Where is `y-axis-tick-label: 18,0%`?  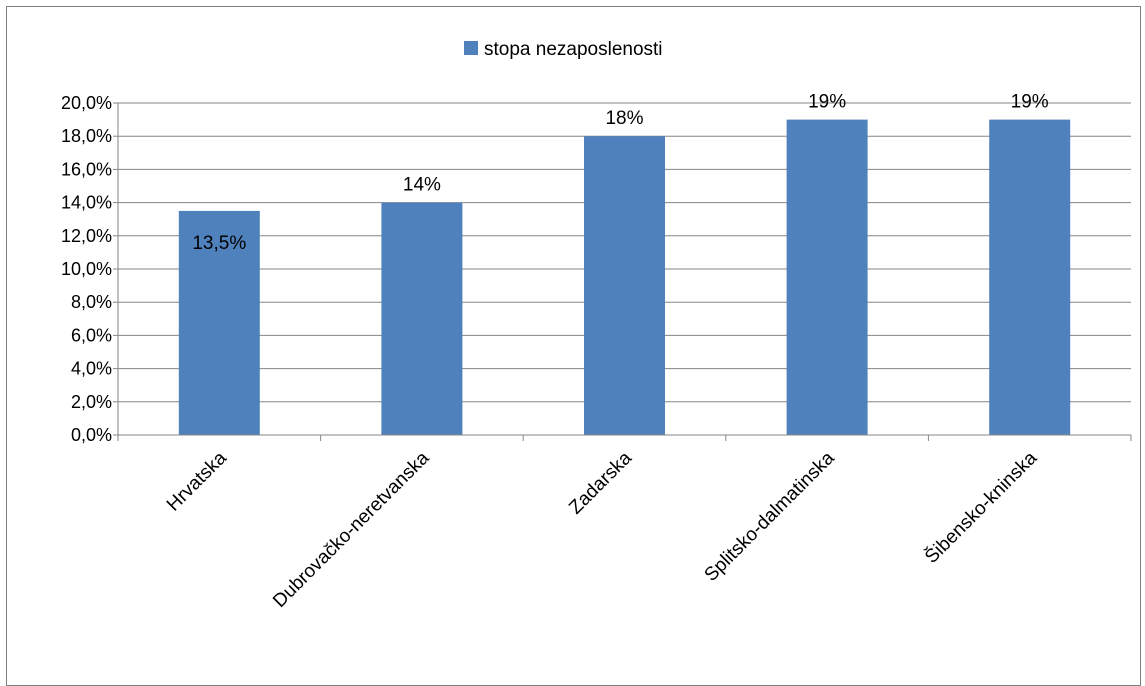 y-axis-tick-label: 18,0% is located at coordinates (86, 136).